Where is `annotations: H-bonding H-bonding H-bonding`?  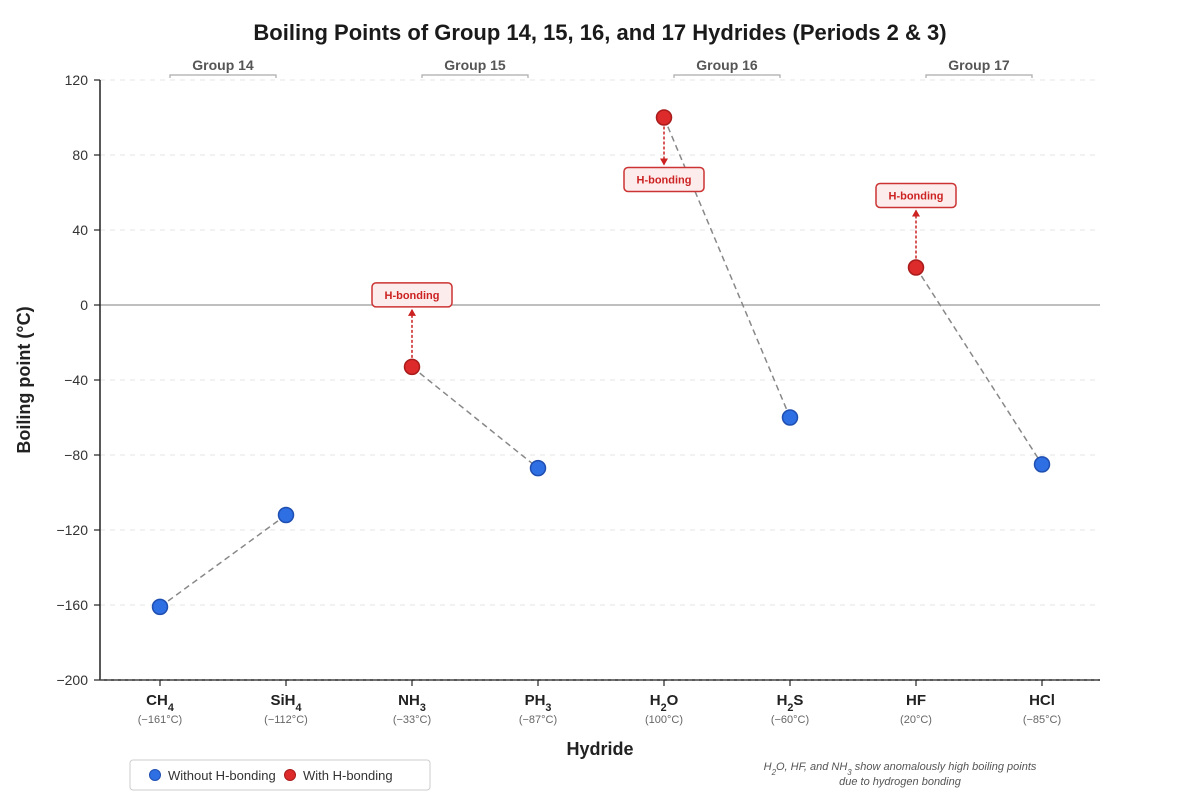
annotations: H-bonding H-bonding H-bonding is located at coordinates (664, 242).